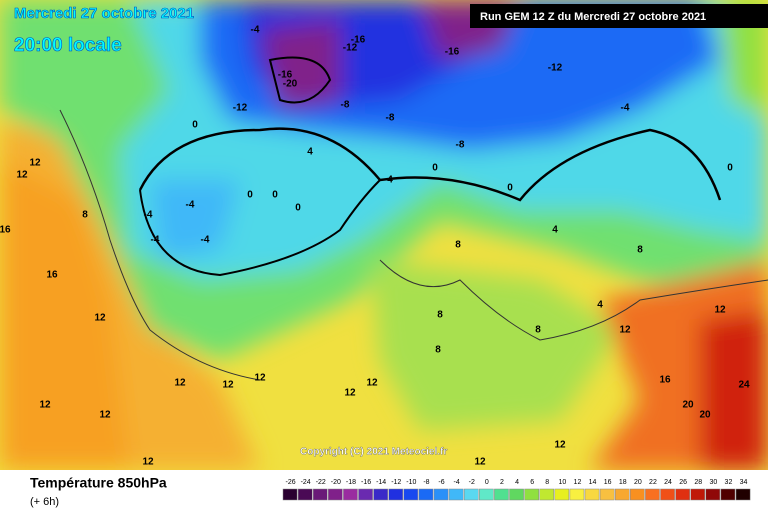 The height and width of the screenshot is (517, 768). What do you see at coordinates (411, 482) in the screenshot?
I see `scale-label: -10` at bounding box center [411, 482].